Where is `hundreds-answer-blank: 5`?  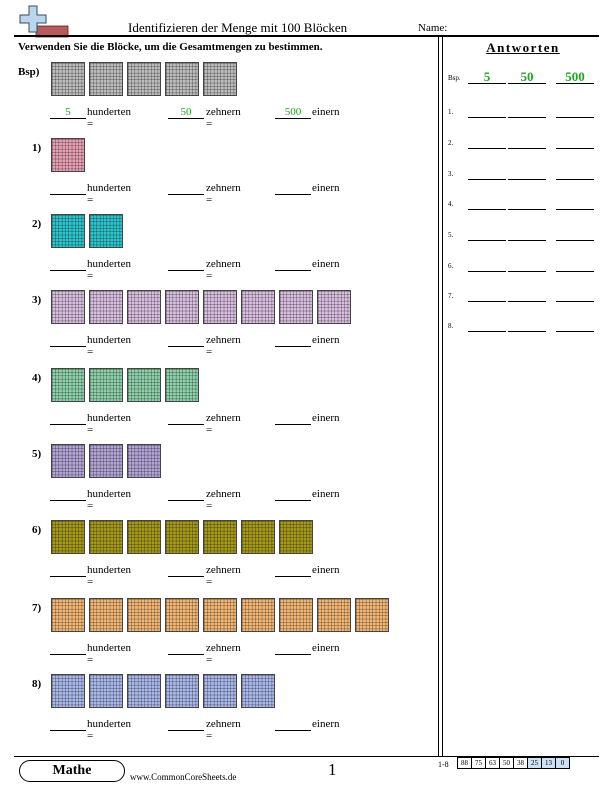
hundreds-answer-blank: 5 is located at coordinates (68, 112).